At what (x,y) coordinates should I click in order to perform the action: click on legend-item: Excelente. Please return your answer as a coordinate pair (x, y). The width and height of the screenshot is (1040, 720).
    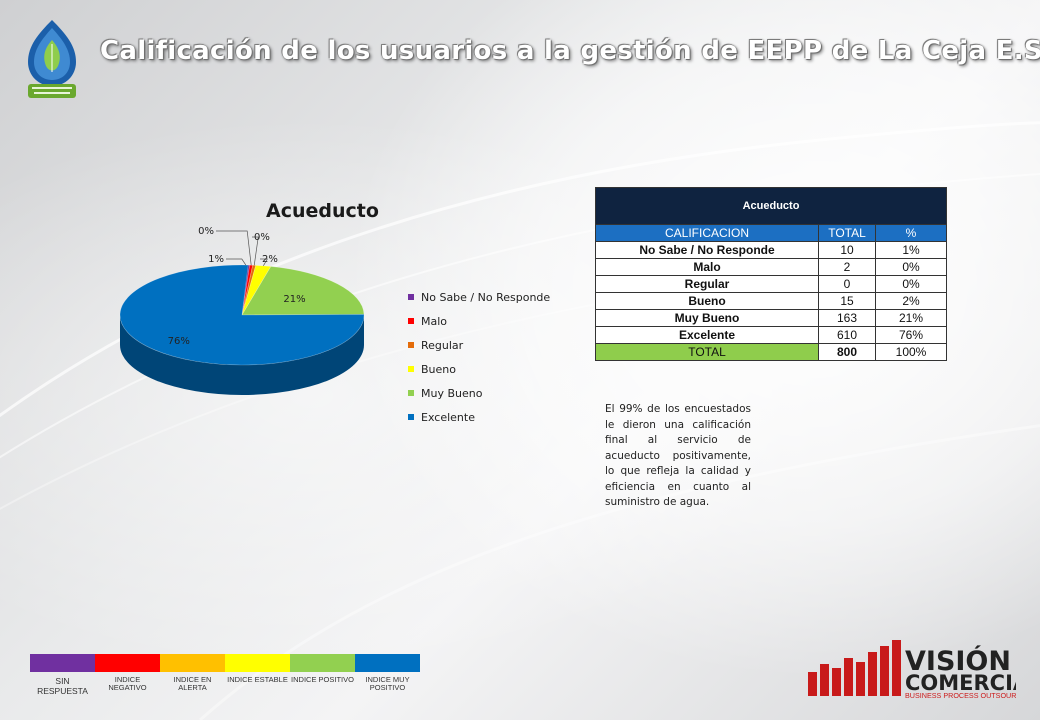
    Looking at the image, I should click on (479, 417).